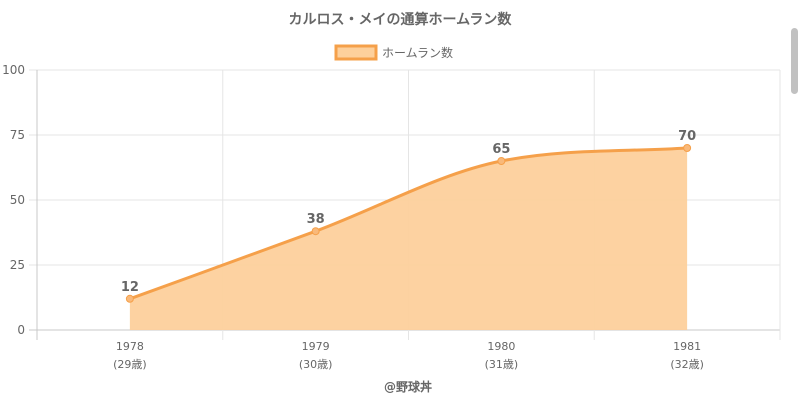 The width and height of the screenshot is (800, 400). I want to click on scrollbar-thumb, so click(794, 61).